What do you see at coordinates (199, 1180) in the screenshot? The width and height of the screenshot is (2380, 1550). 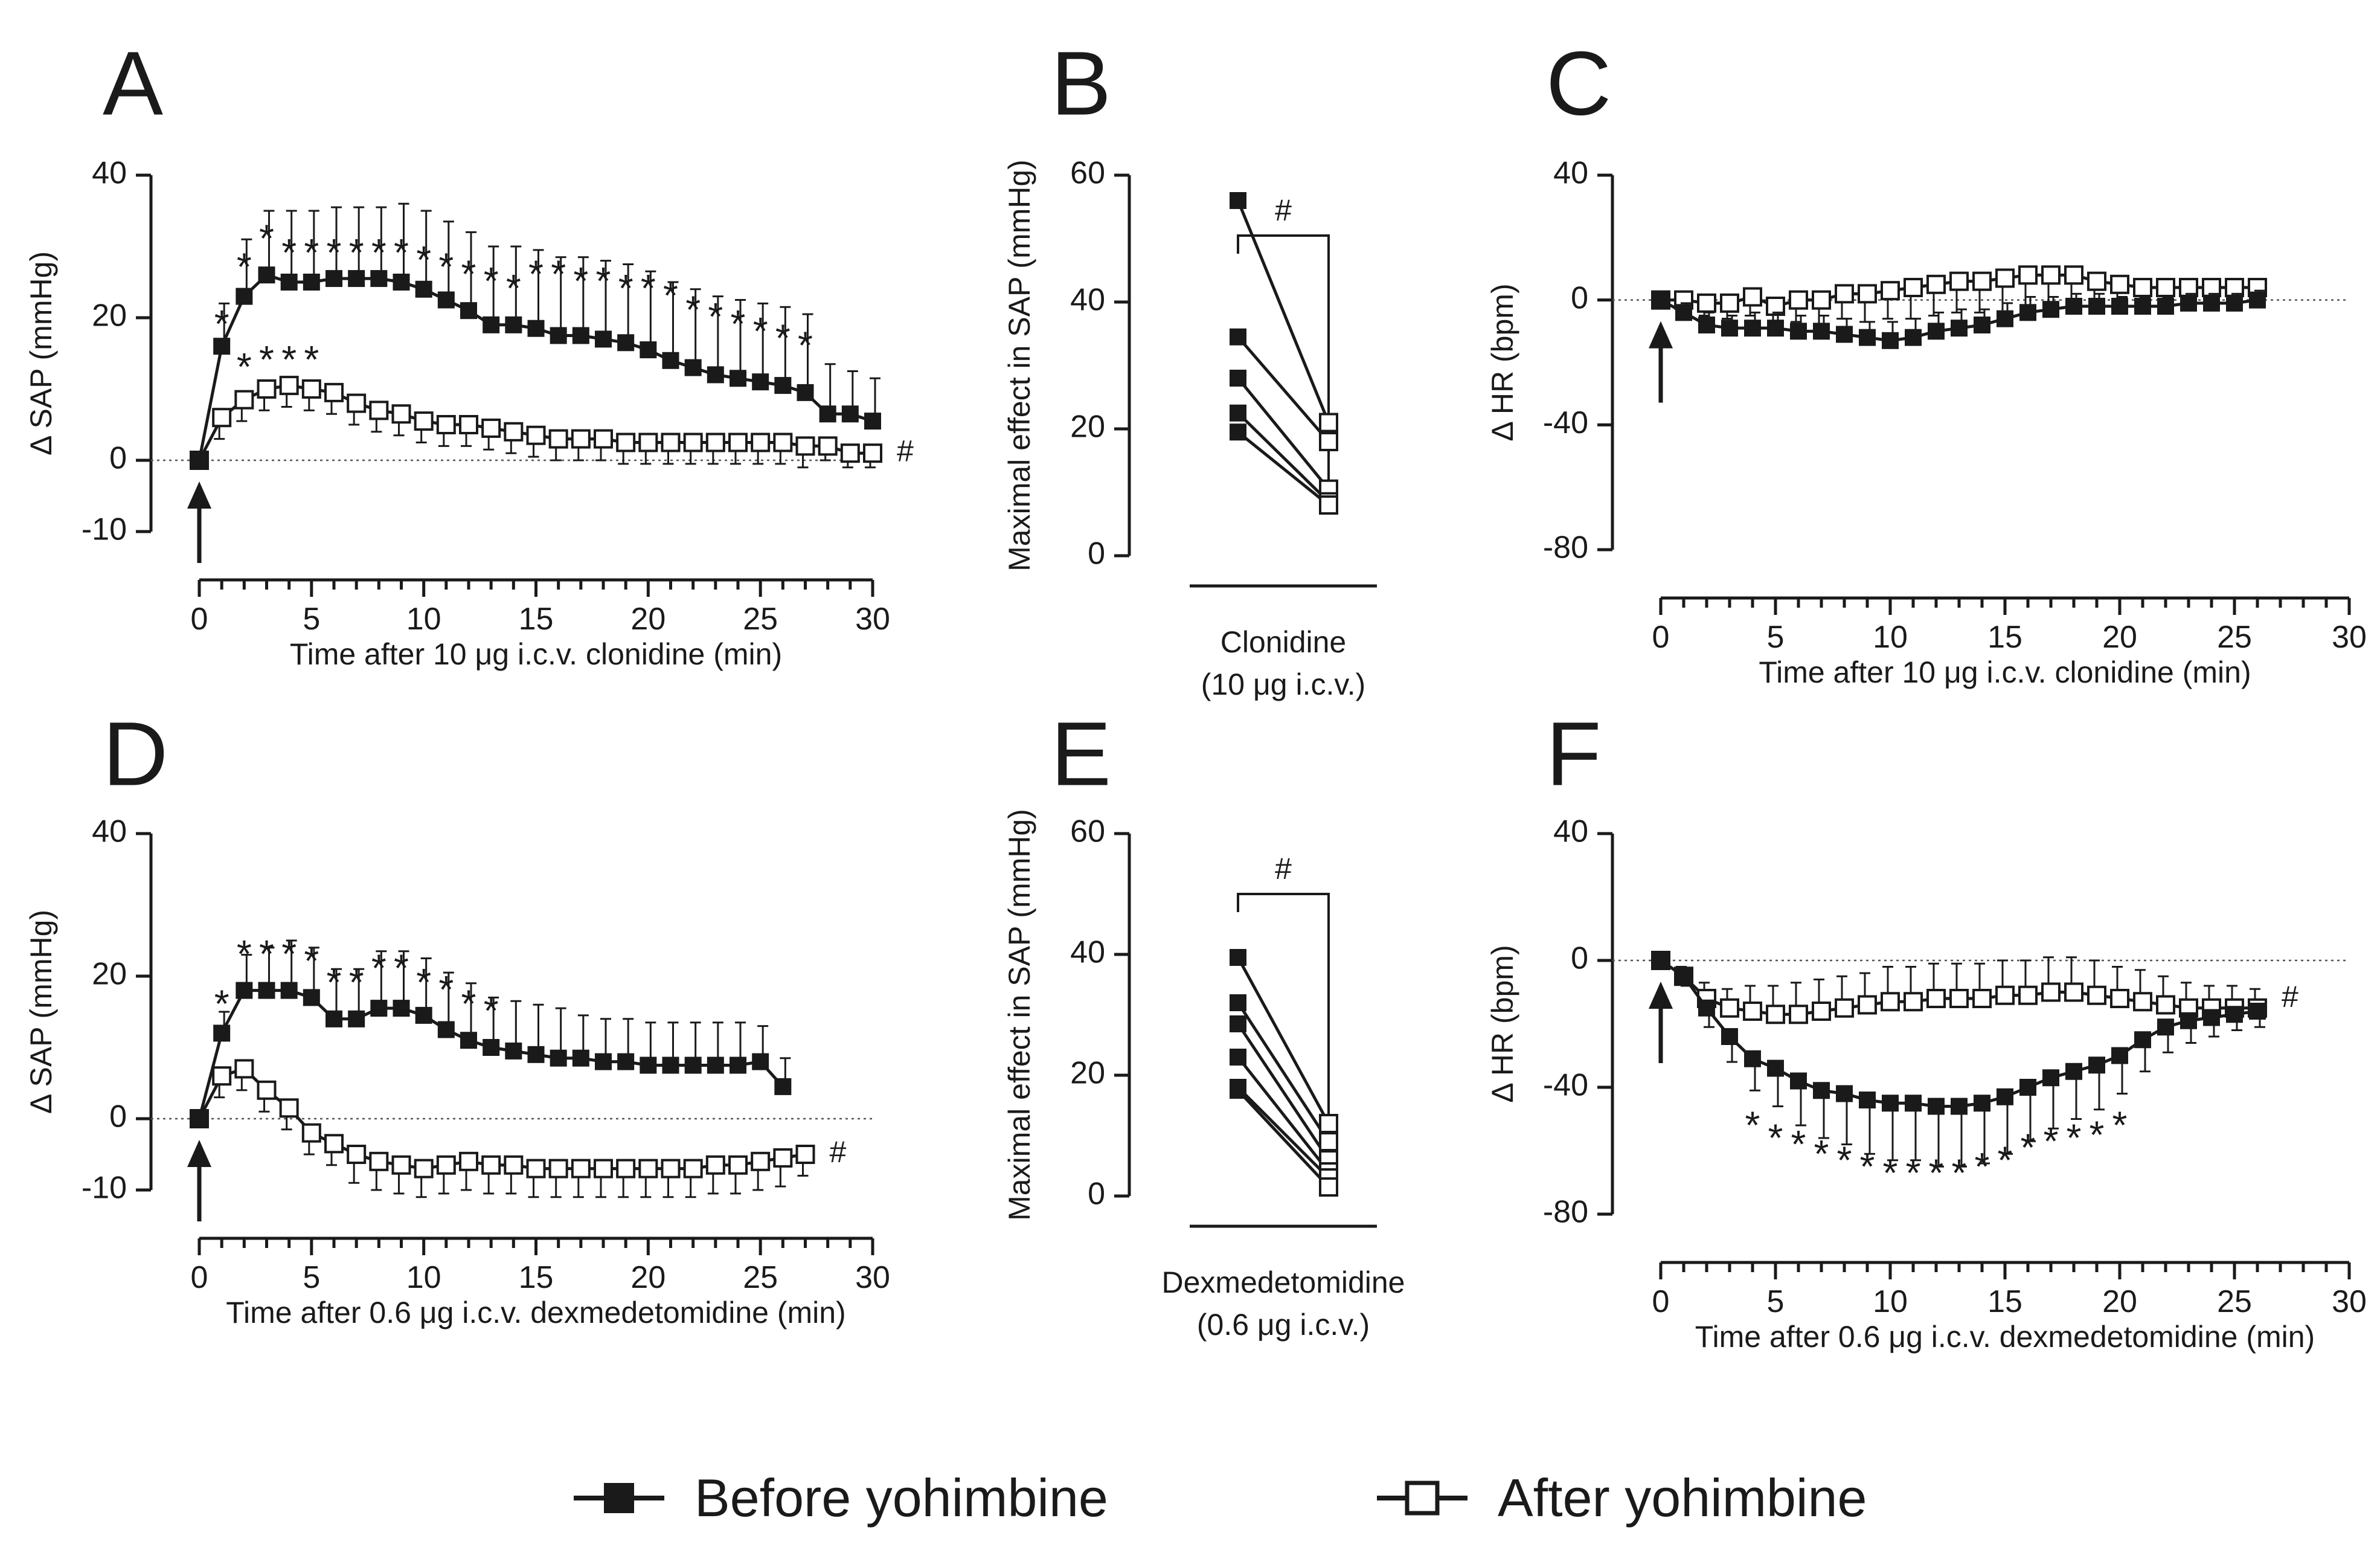 I see `injection-arrow` at bounding box center [199, 1180].